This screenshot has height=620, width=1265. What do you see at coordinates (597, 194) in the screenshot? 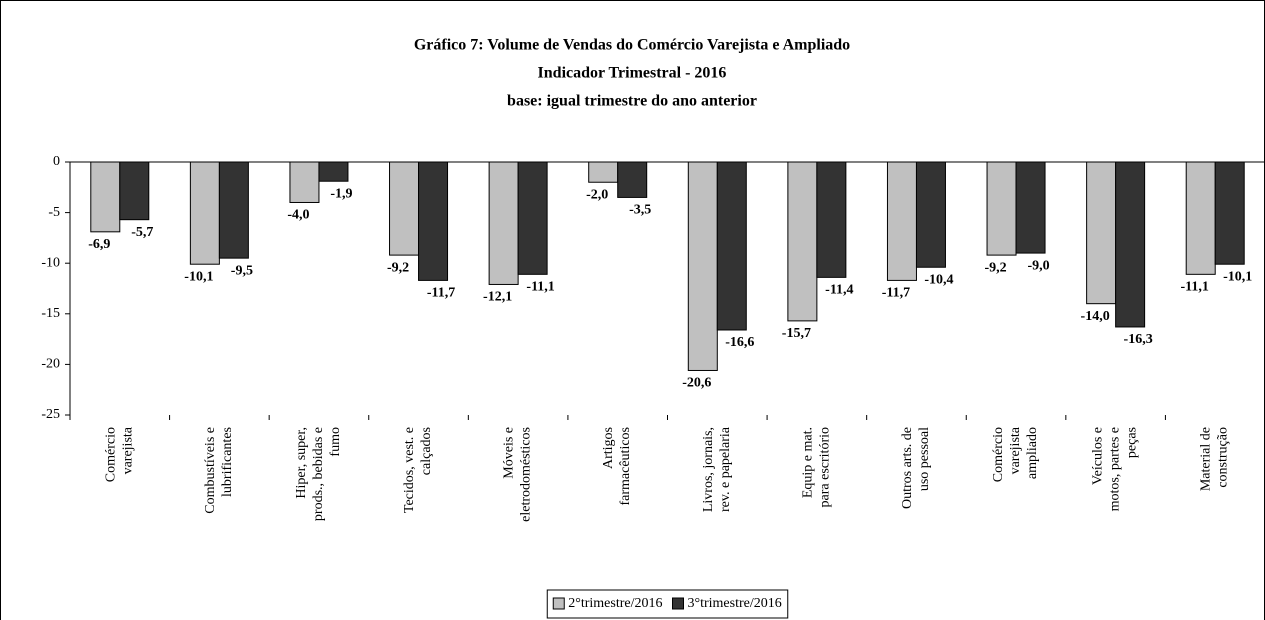
I see `value-label: -2,0` at bounding box center [597, 194].